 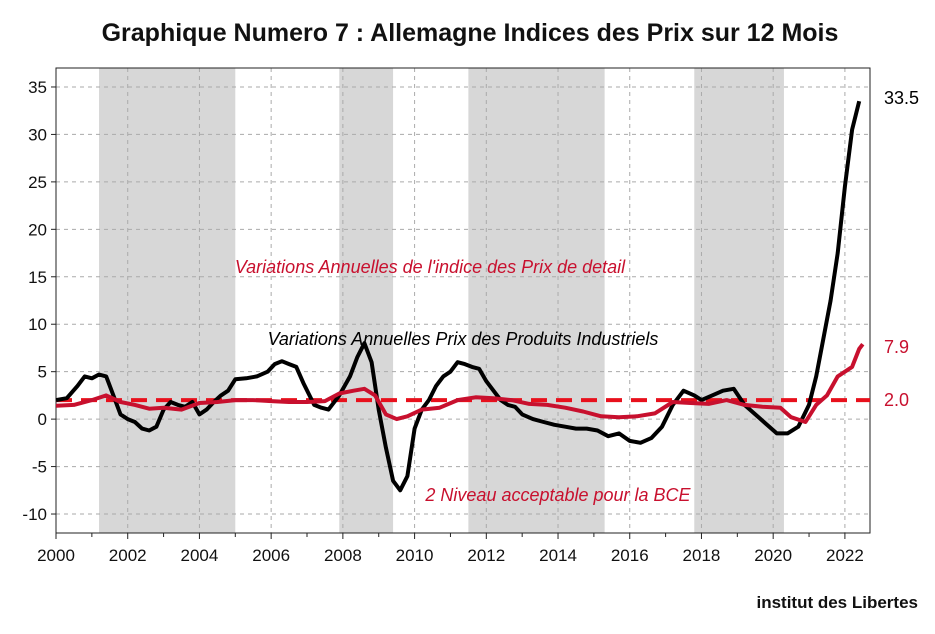 I want to click on series-line-retail-prices, so click(x=460, y=383).